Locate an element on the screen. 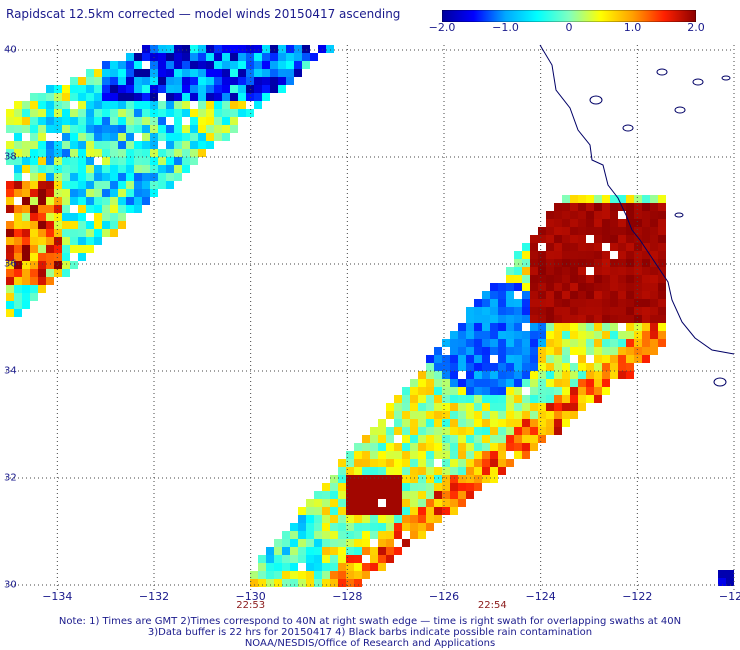 The width and height of the screenshot is (740, 650). coast-feature is located at coordinates (698, 82).